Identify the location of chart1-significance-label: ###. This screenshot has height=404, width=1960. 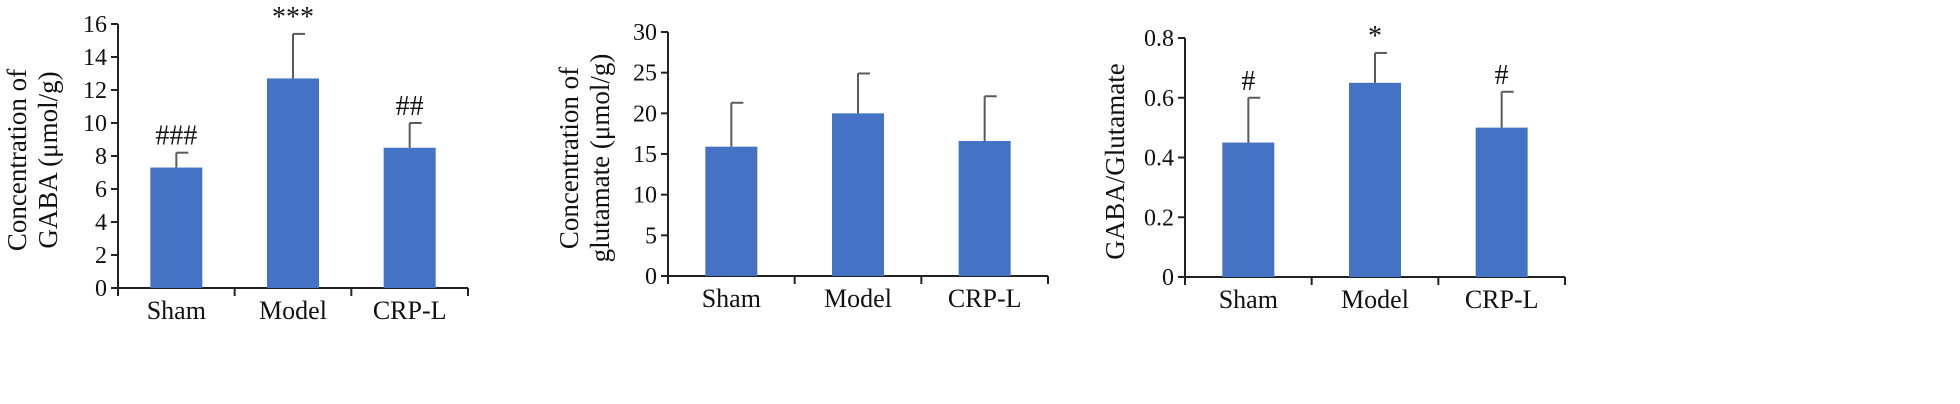
(176, 136).